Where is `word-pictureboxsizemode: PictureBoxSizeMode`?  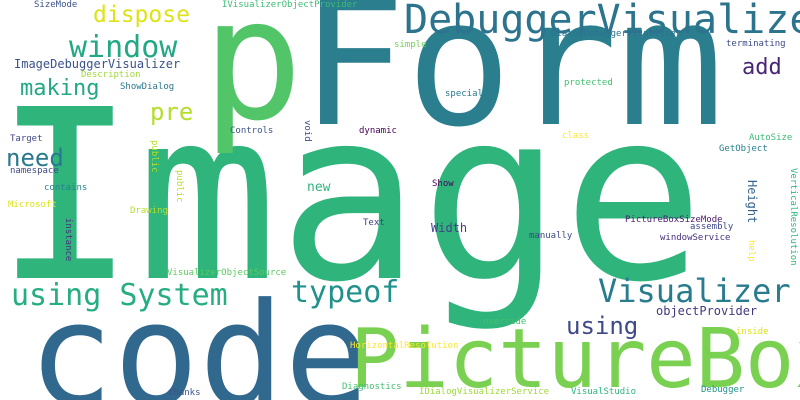 word-pictureboxsizemode: PictureBoxSizeMode is located at coordinates (674, 220).